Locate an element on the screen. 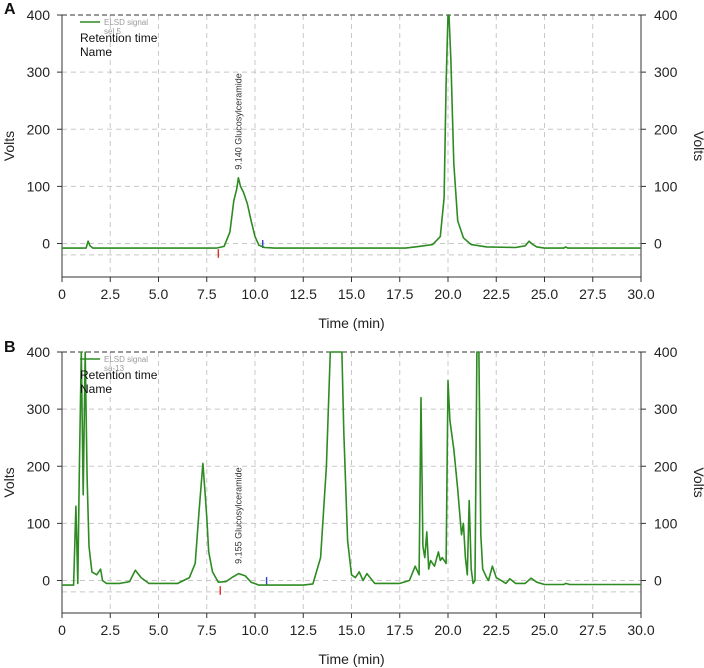  peak-annotation: 9.140 Glucosylceramide is located at coordinates (238, 121).